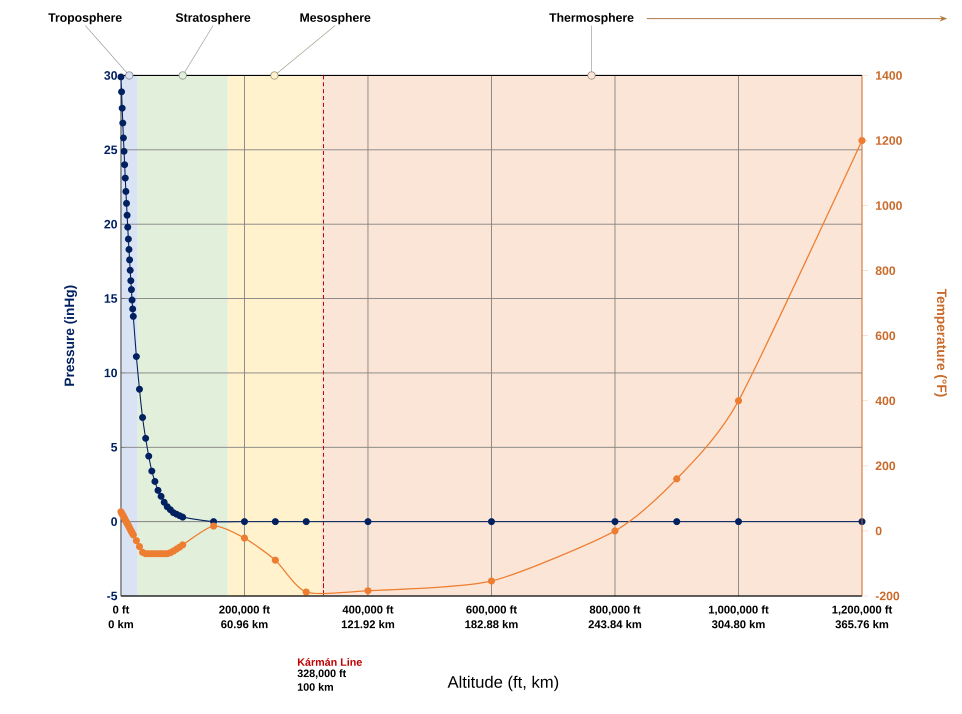 Image resolution: width=962 pixels, height=714 pixels. Describe the element at coordinates (110, 224) in the screenshot. I see `y-tick-label: 20` at that location.